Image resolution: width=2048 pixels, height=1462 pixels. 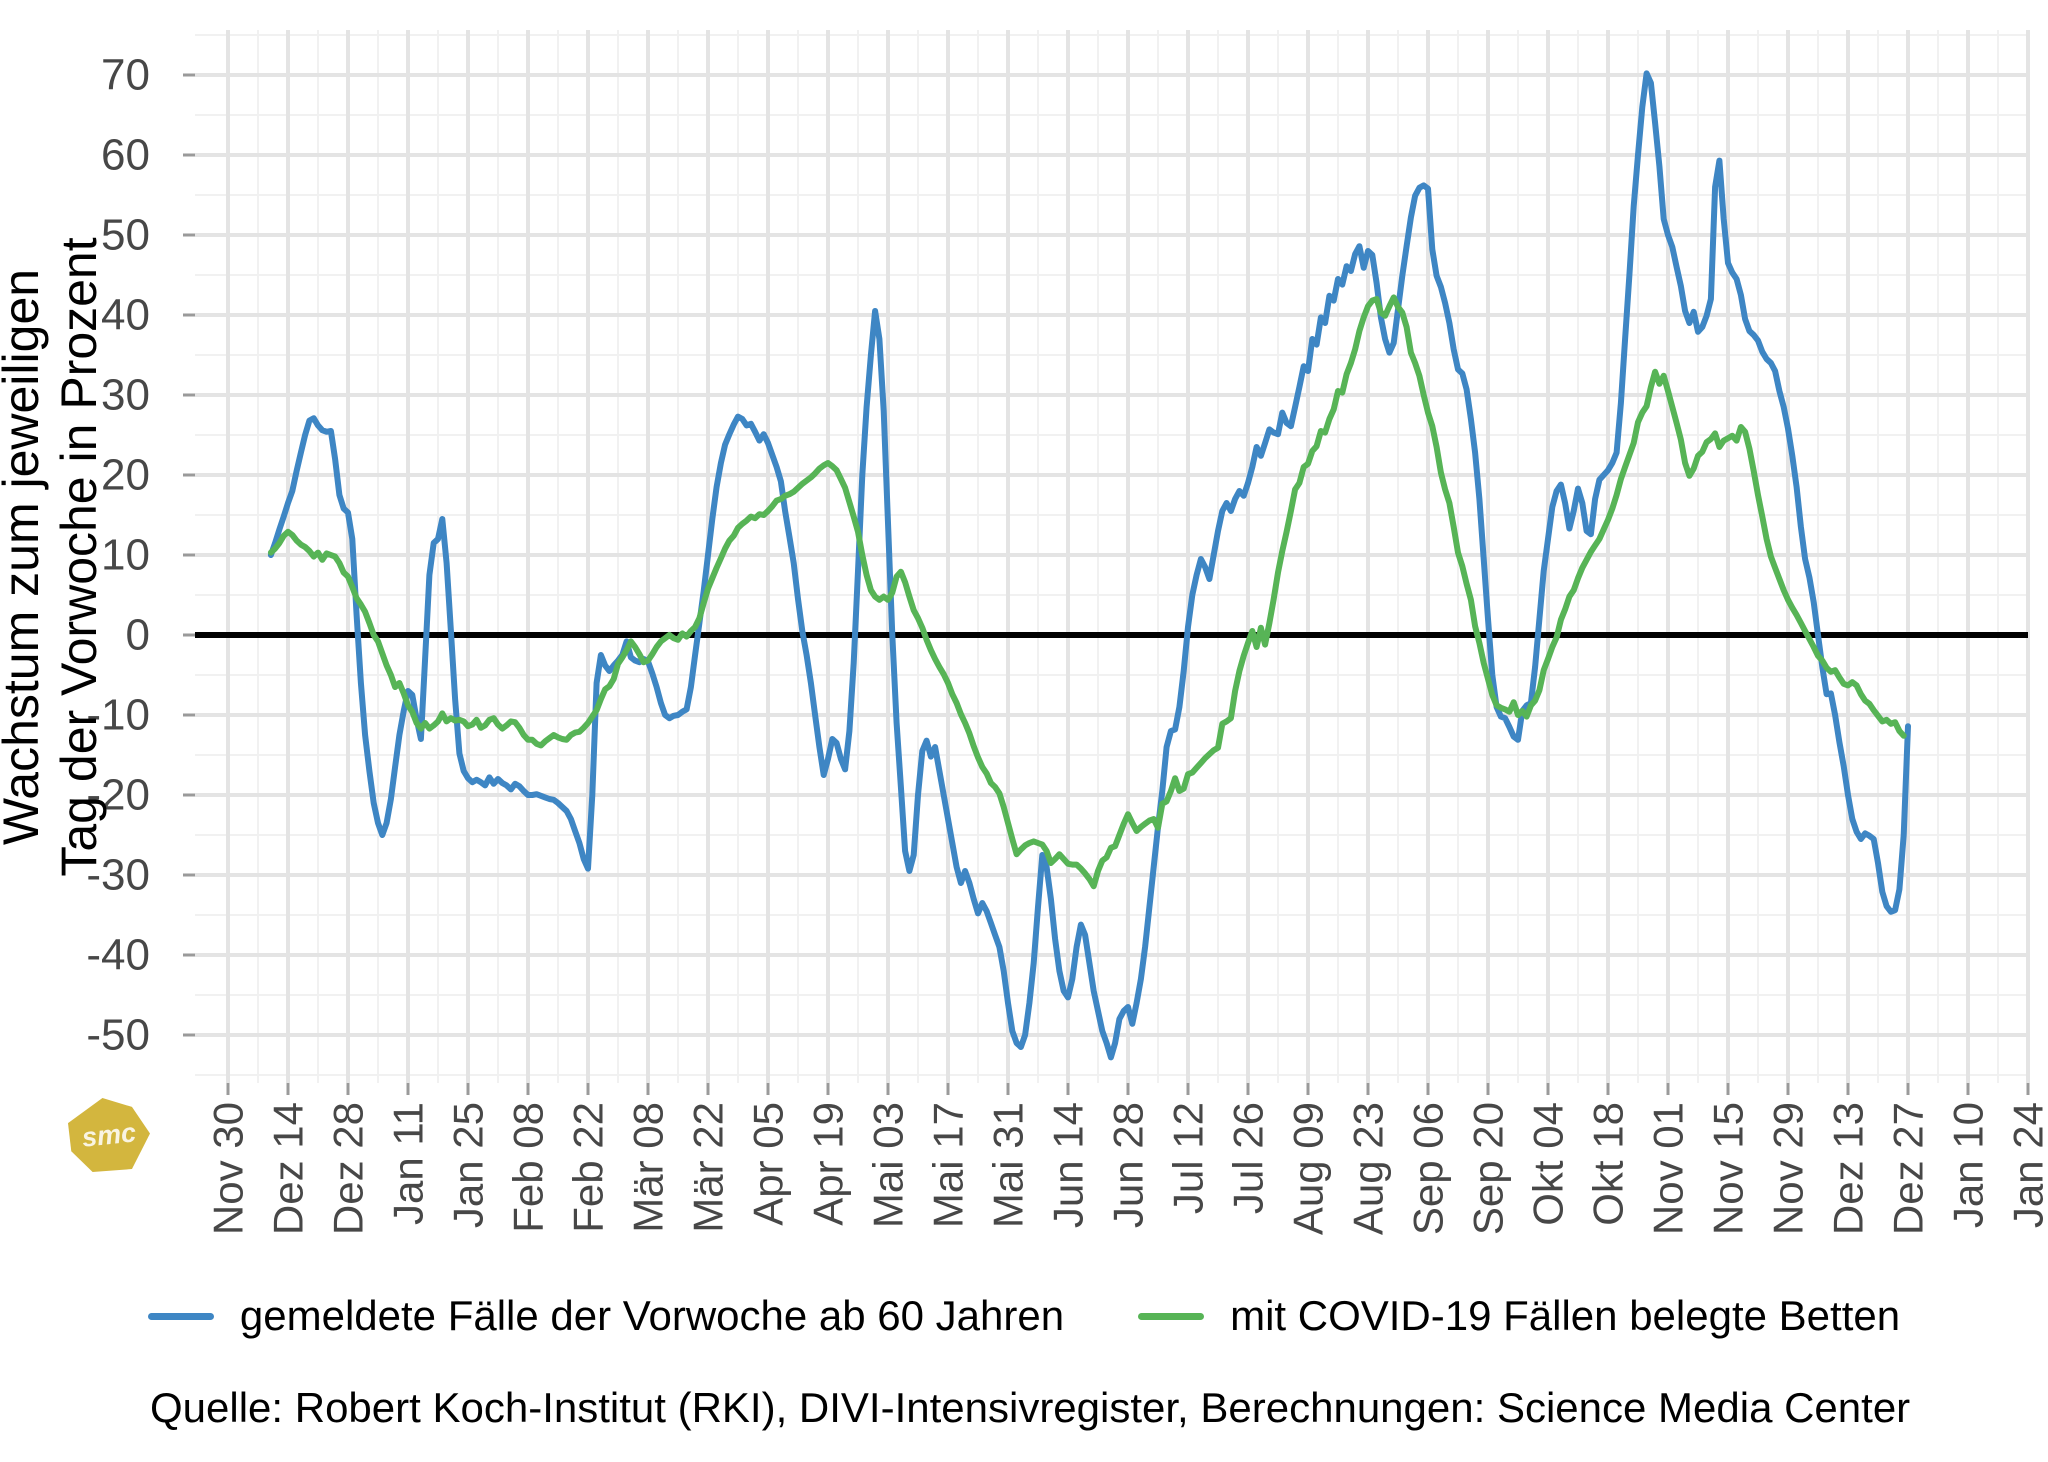 What do you see at coordinates (348, 1168) in the screenshot?
I see `x-tick-label: Dez 28` at bounding box center [348, 1168].